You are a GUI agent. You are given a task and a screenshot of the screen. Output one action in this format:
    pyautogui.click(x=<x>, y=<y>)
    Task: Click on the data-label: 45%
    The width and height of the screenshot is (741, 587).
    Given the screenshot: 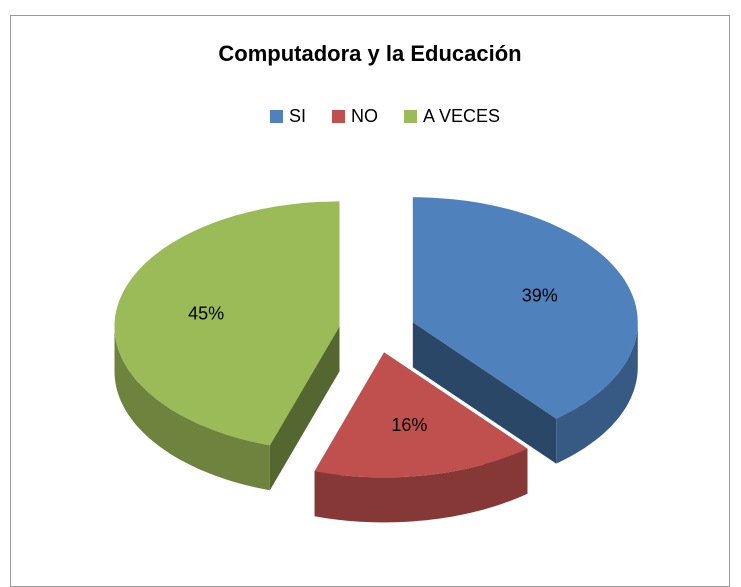 What is the action you would take?
    pyautogui.click(x=206, y=313)
    